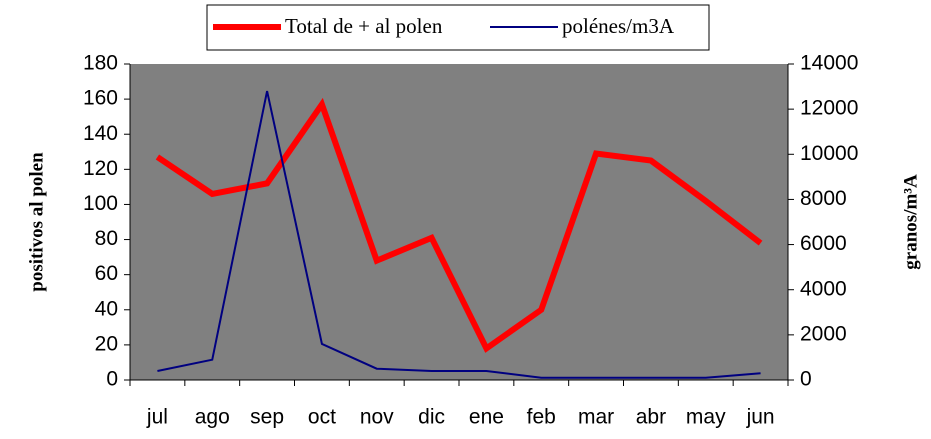  I want to click on y-tick-label: 140, so click(100, 133).